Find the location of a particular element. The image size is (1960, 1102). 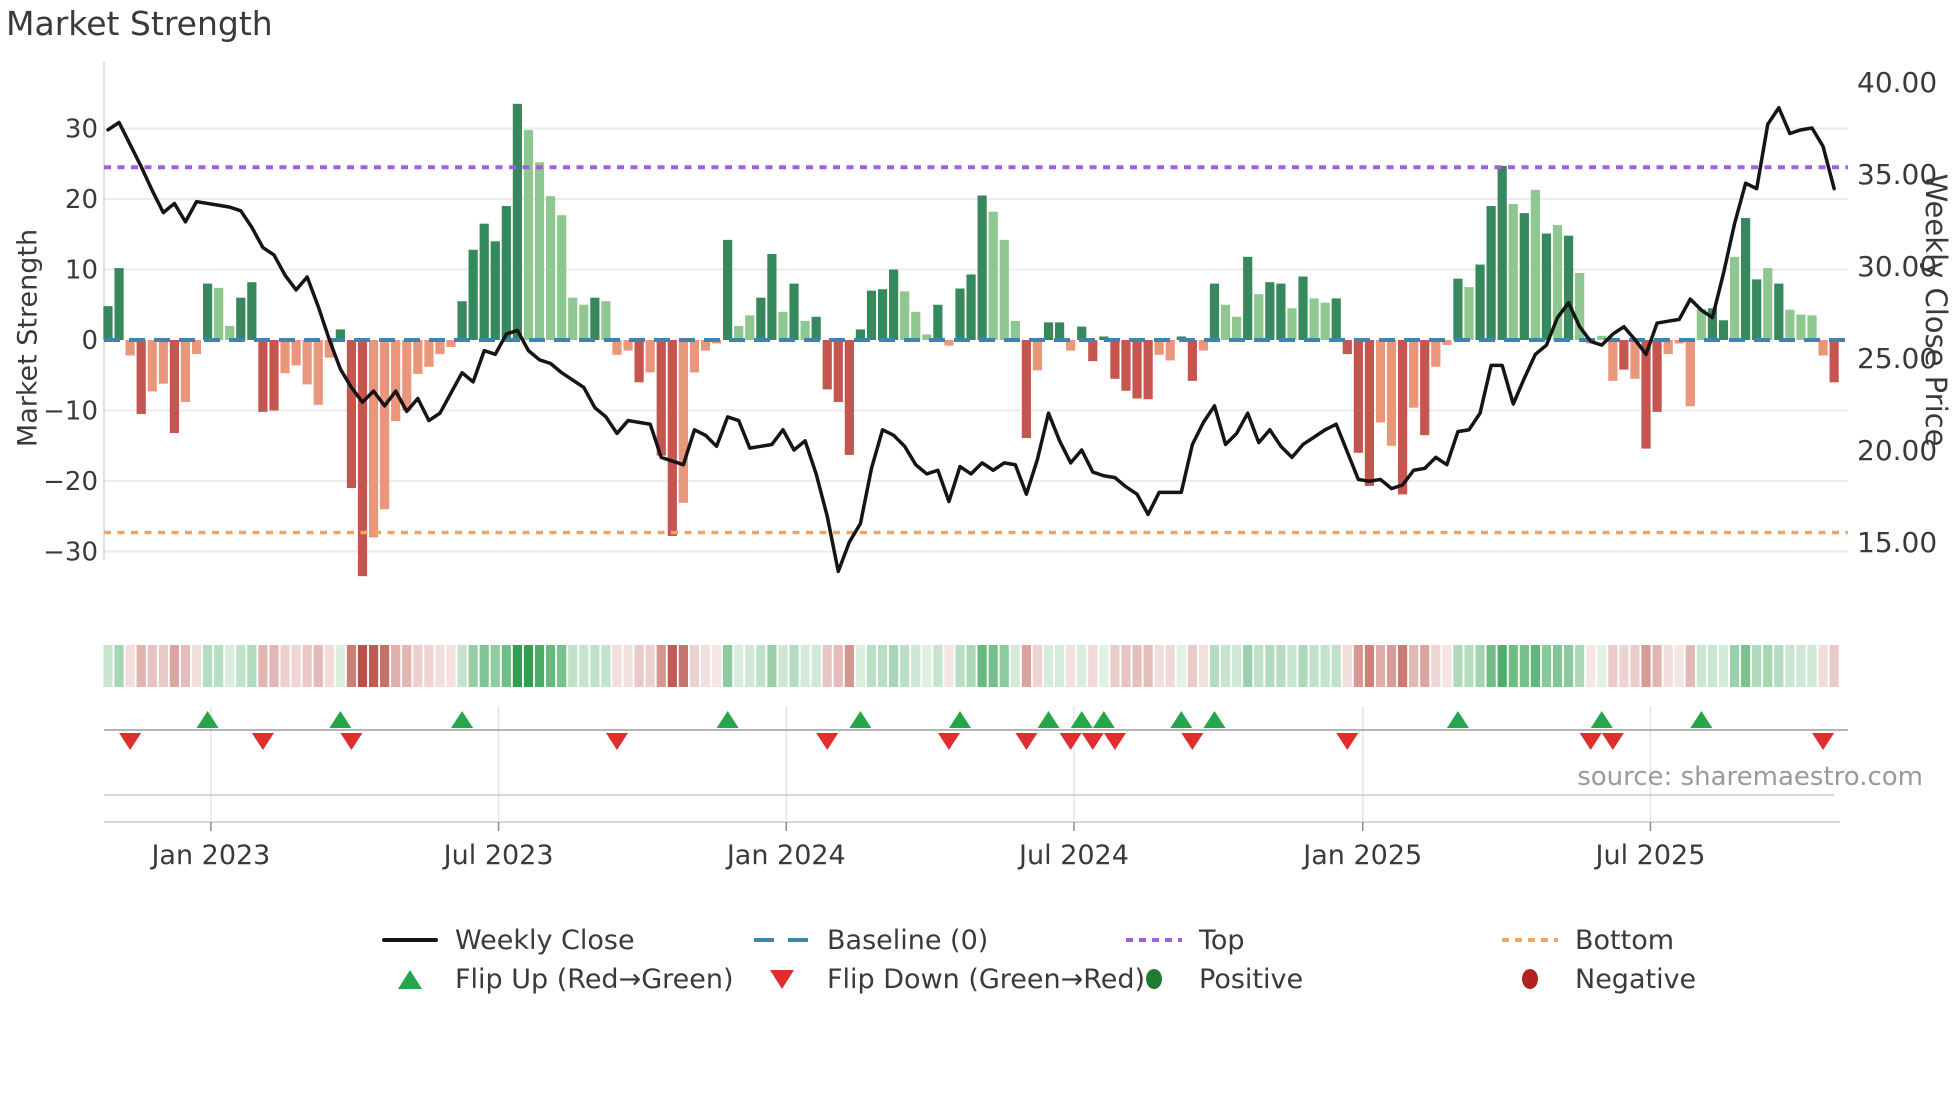

legend-item-positive: Positive is located at coordinates (1214, 979).